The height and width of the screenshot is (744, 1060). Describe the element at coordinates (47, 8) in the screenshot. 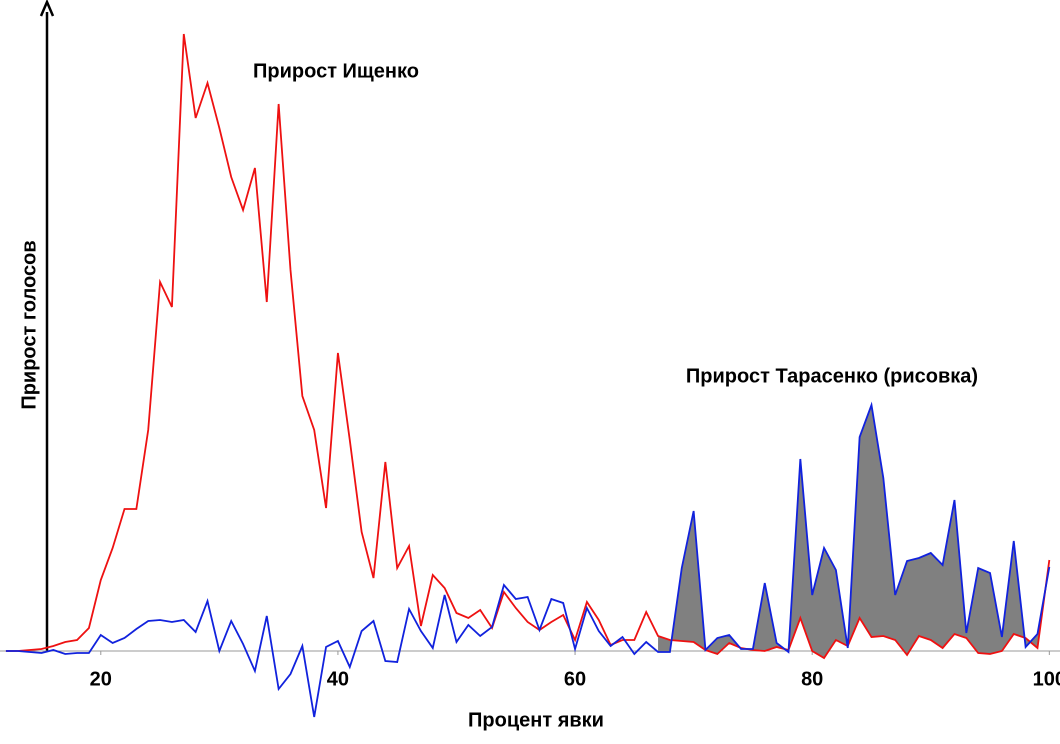

I see `y-axis-arrowhead` at that location.